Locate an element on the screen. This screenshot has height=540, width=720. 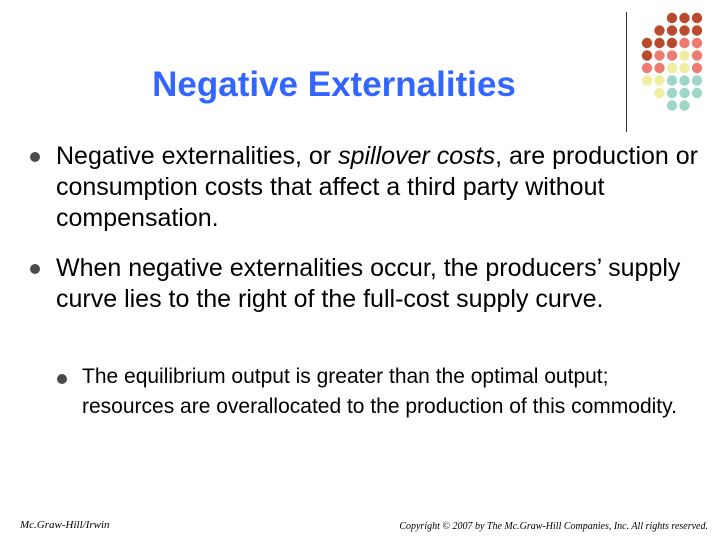
bullet-1-run-2: spillover costs is located at coordinates (417, 156).